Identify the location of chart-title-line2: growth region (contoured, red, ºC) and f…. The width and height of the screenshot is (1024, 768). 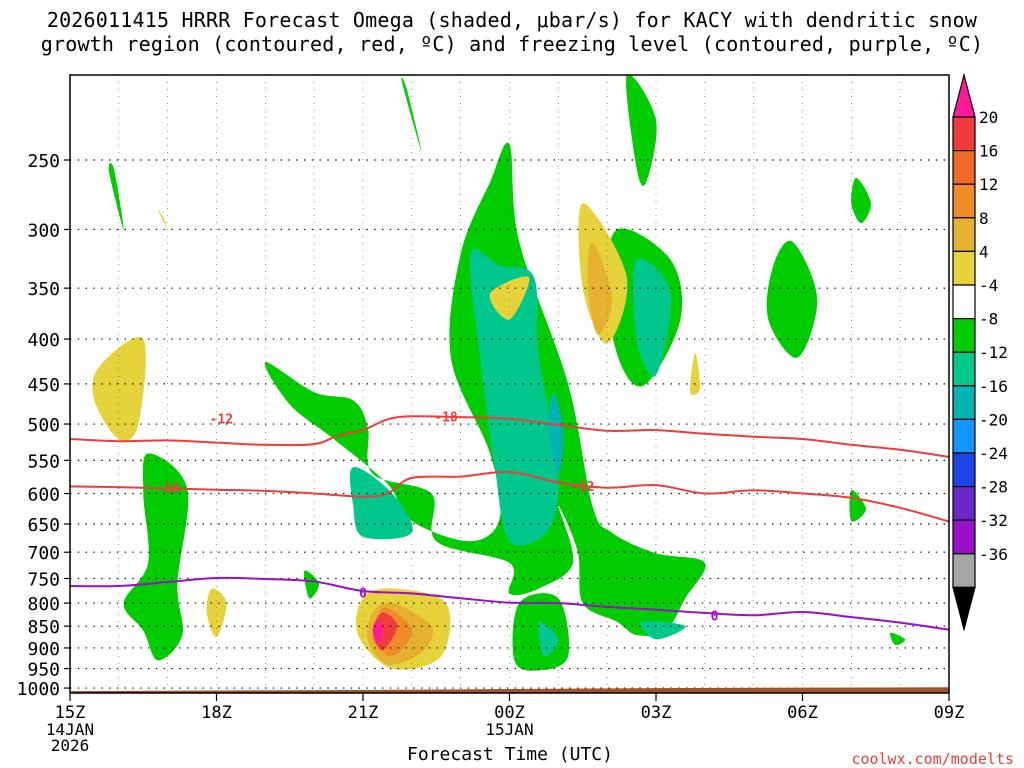
(512, 44).